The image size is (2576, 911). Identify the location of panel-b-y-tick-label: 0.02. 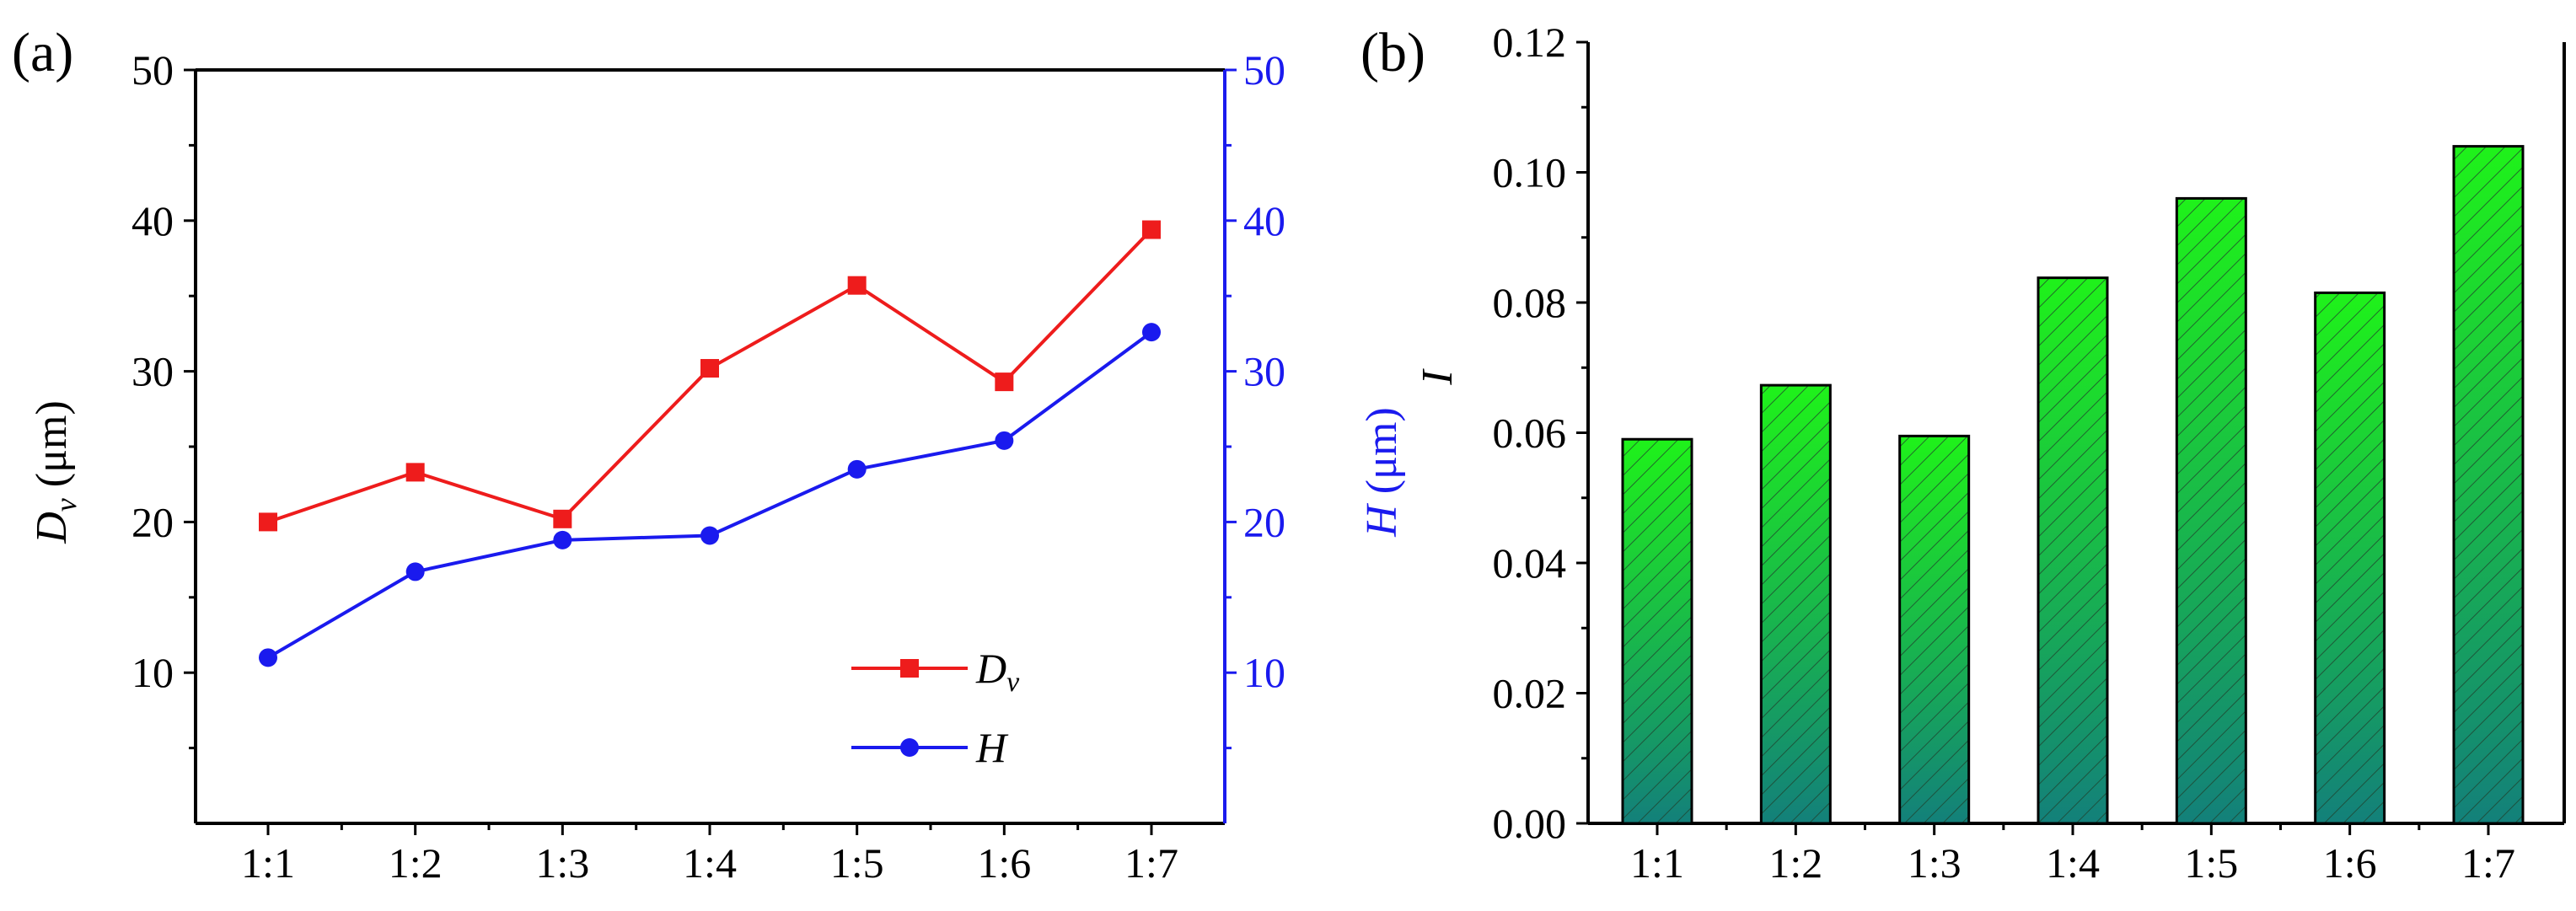
(1530, 693).